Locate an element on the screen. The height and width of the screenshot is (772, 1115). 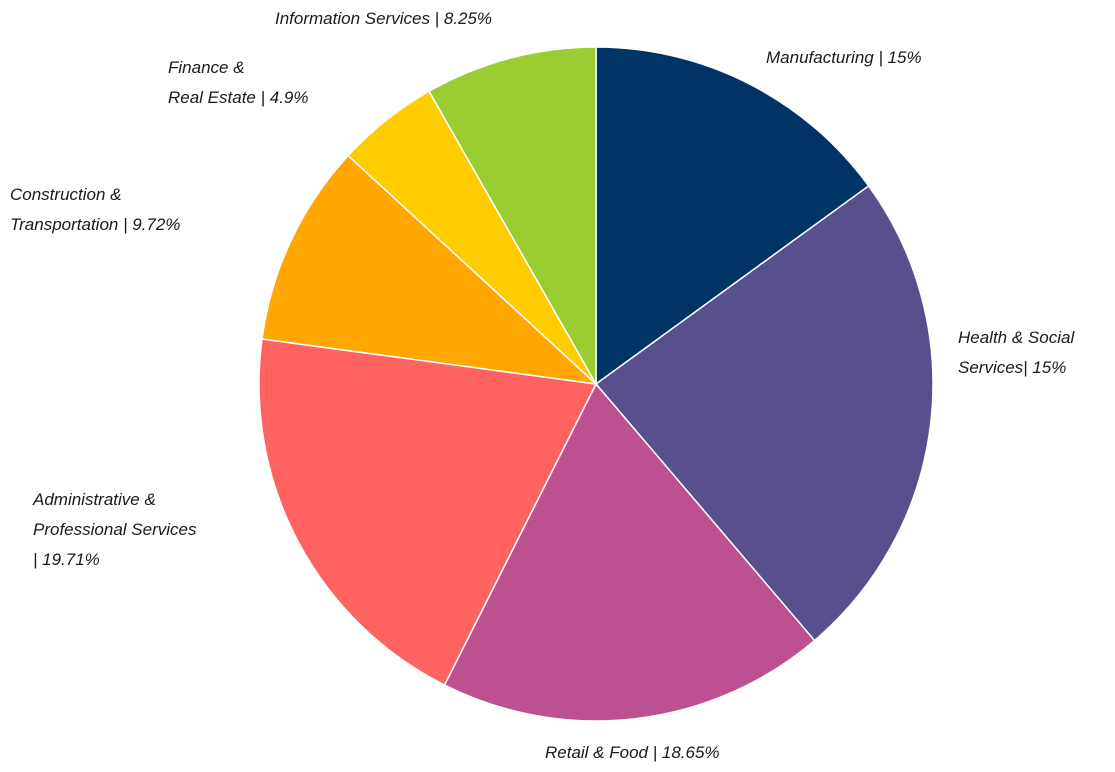
slice-label-retail-food: Retail & Food | 18.65% is located at coordinates (632, 752).